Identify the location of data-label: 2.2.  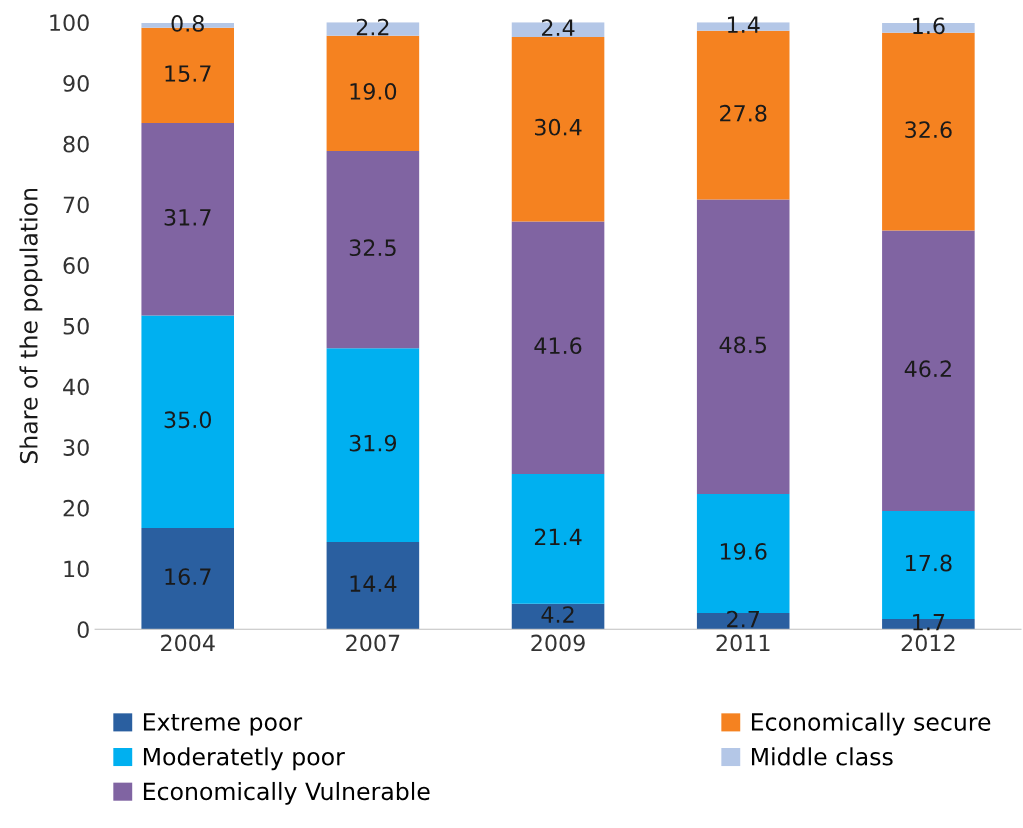
(372, 27).